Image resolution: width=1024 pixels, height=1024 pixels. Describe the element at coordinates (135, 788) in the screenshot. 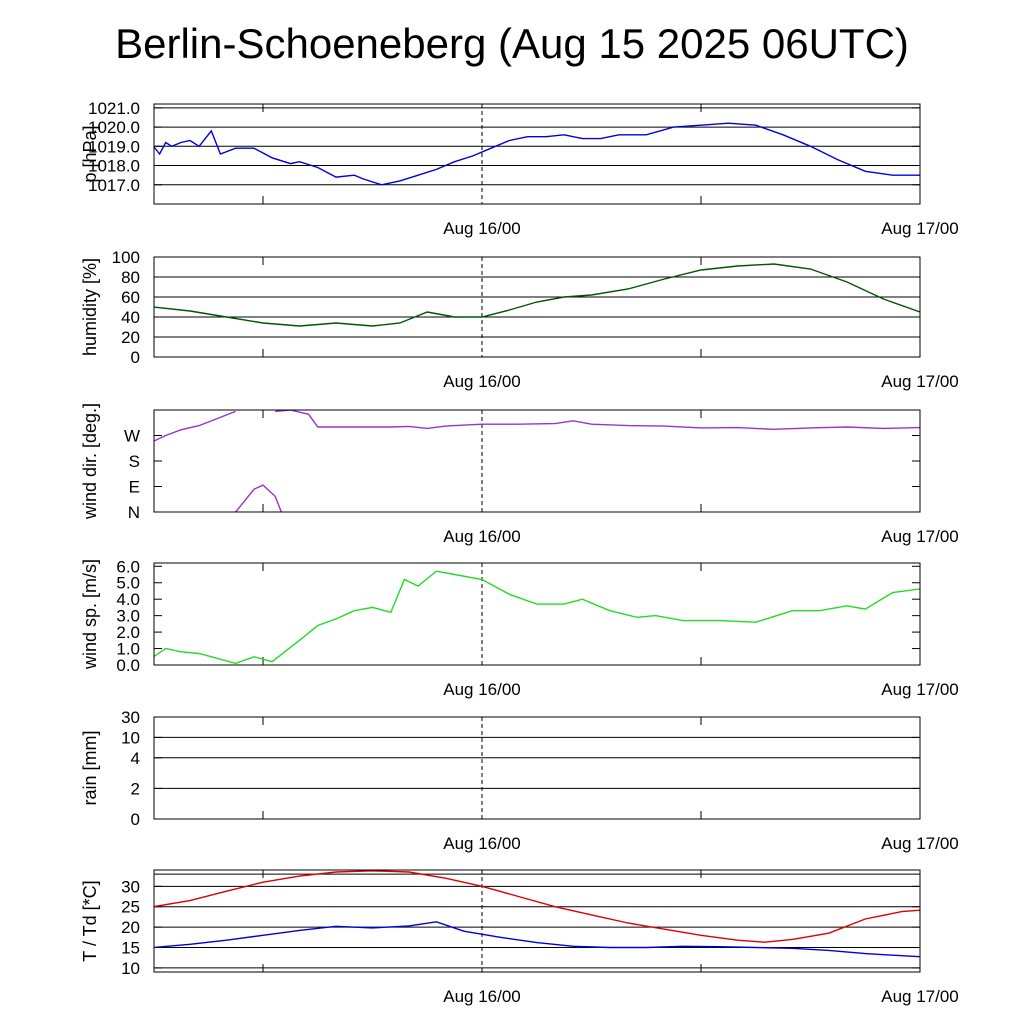

I see `y-tick-label: 2` at that location.